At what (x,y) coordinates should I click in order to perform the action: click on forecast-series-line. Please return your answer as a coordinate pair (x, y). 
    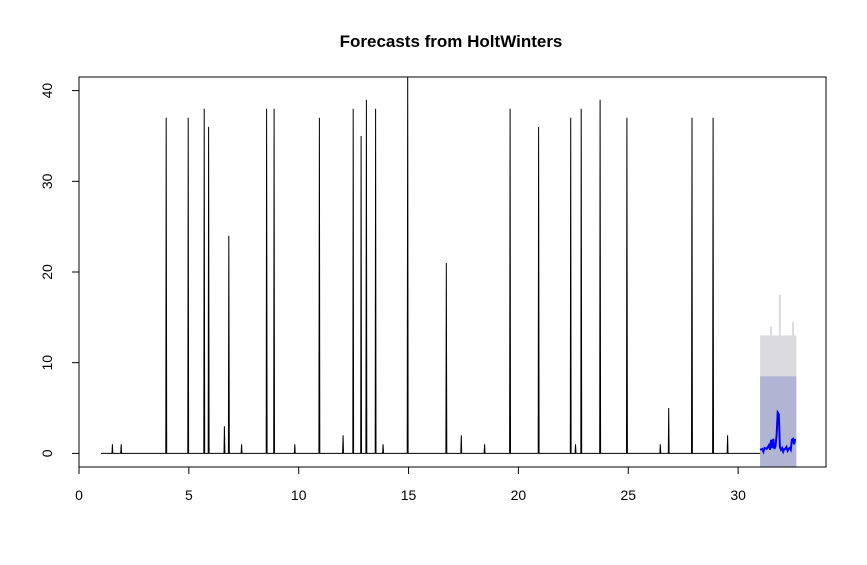
    Looking at the image, I should click on (778, 432).